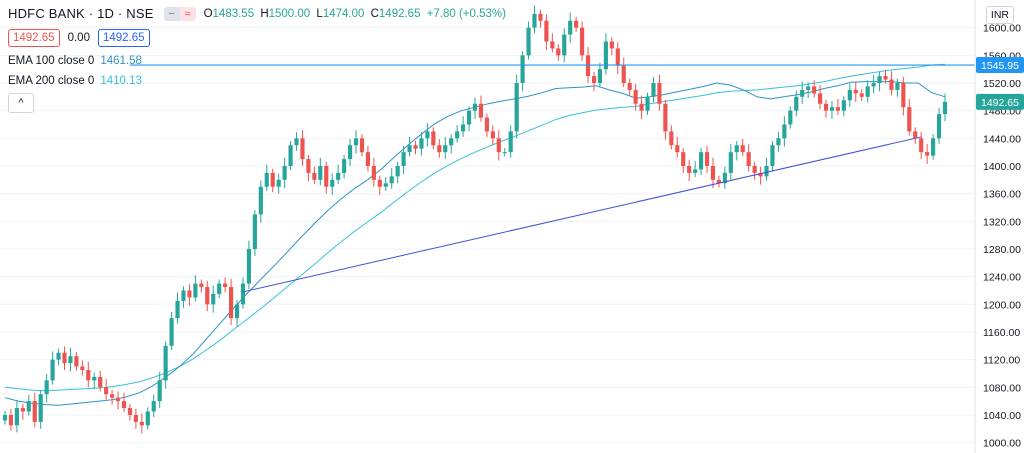  Describe the element at coordinates (171, 13) in the screenshot. I see `minus-icon: −` at that location.